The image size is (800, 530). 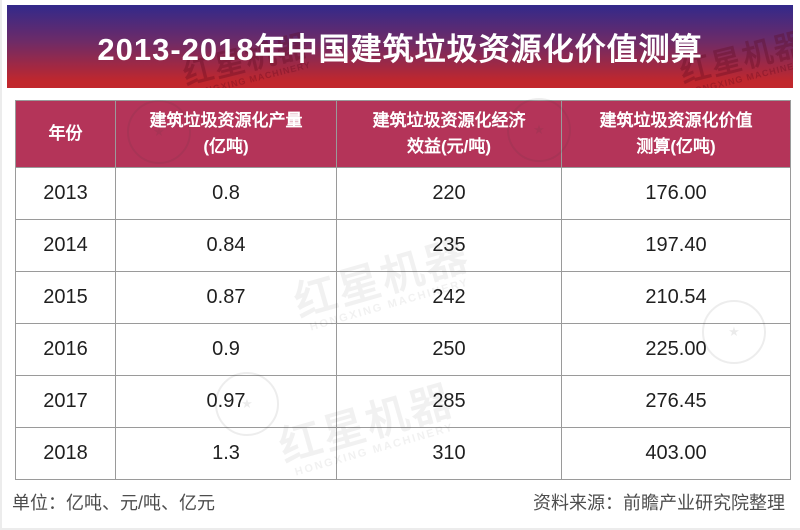 What do you see at coordinates (676, 134) in the screenshot?
I see `column-header-value: 建筑垃圾资源化价值 测算(亿吨)` at bounding box center [676, 134].